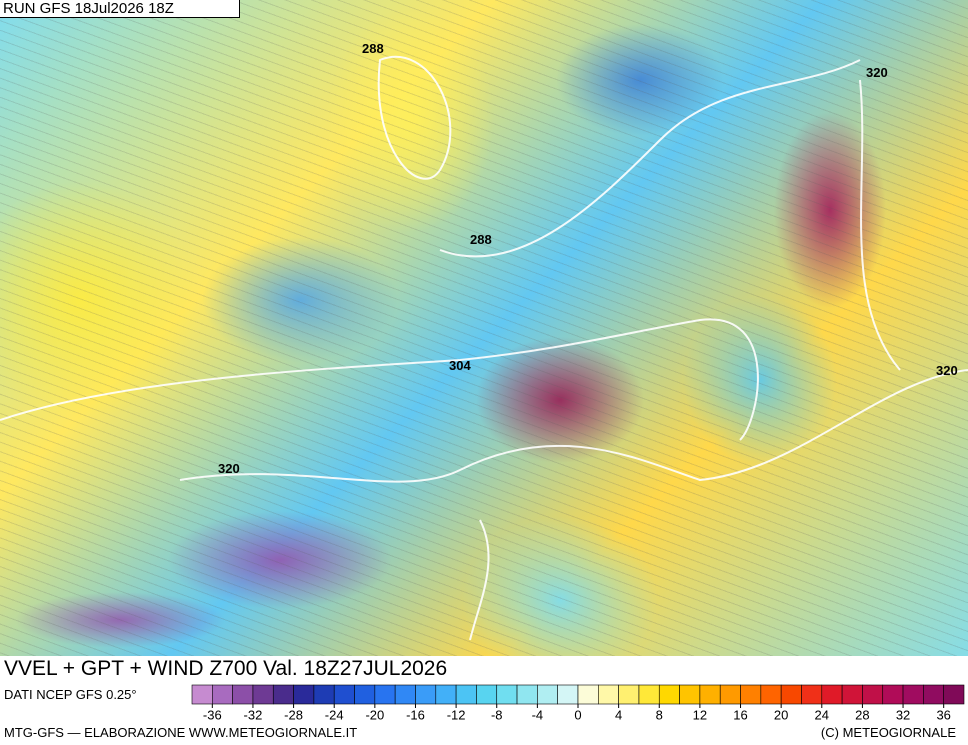  Describe the element at coordinates (943, 714) in the screenshot. I see `tick-label: 36` at that location.